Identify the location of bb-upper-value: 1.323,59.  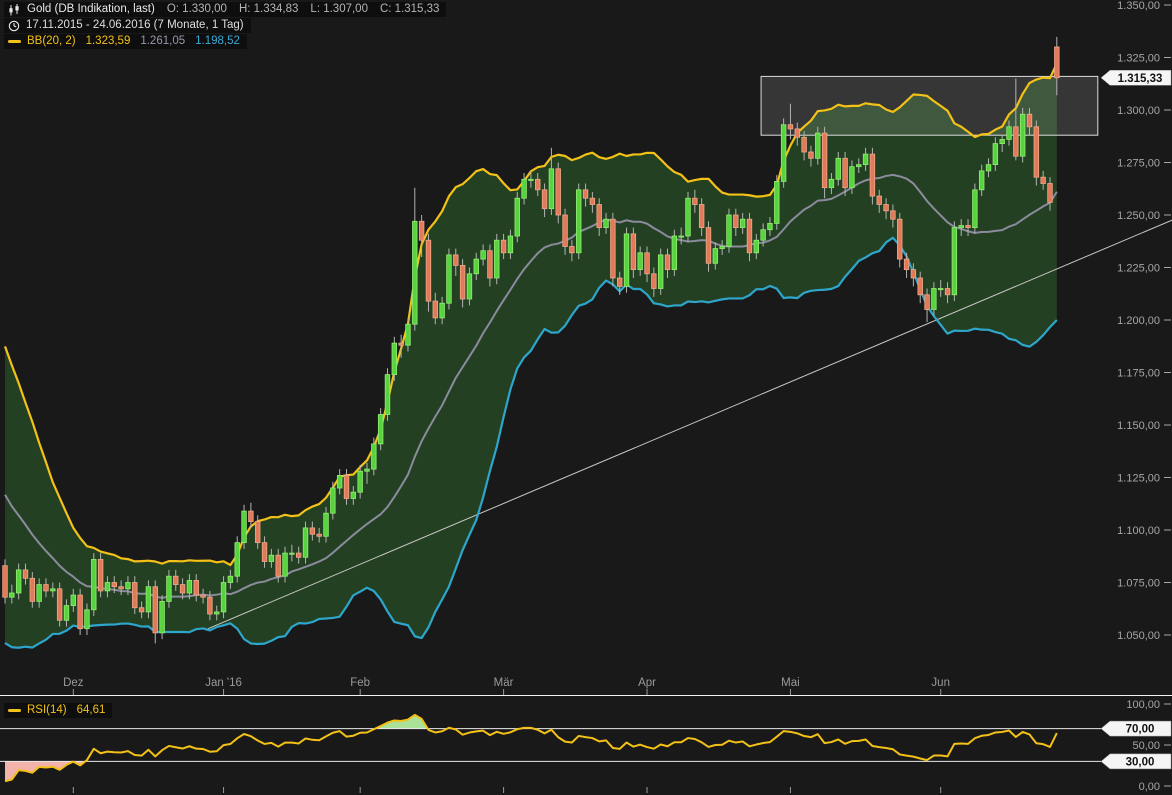
(108, 41).